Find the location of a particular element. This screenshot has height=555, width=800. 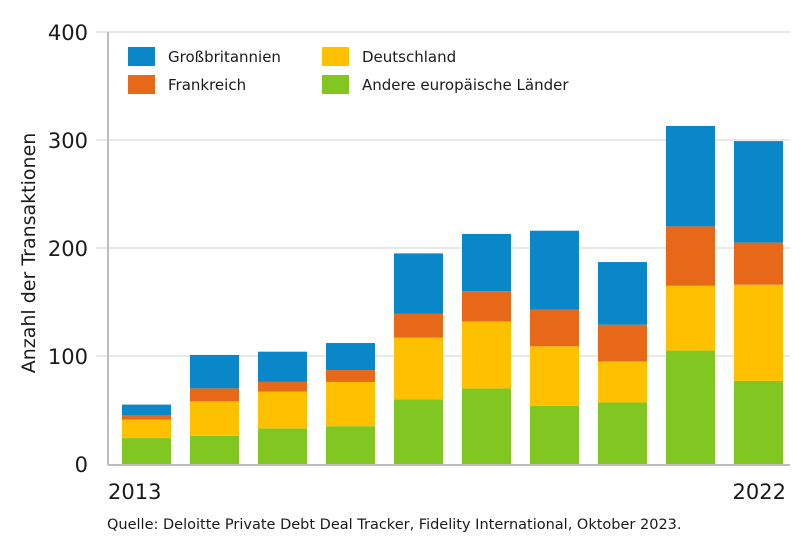

bar-stack-2020 is located at coordinates (622, 363).